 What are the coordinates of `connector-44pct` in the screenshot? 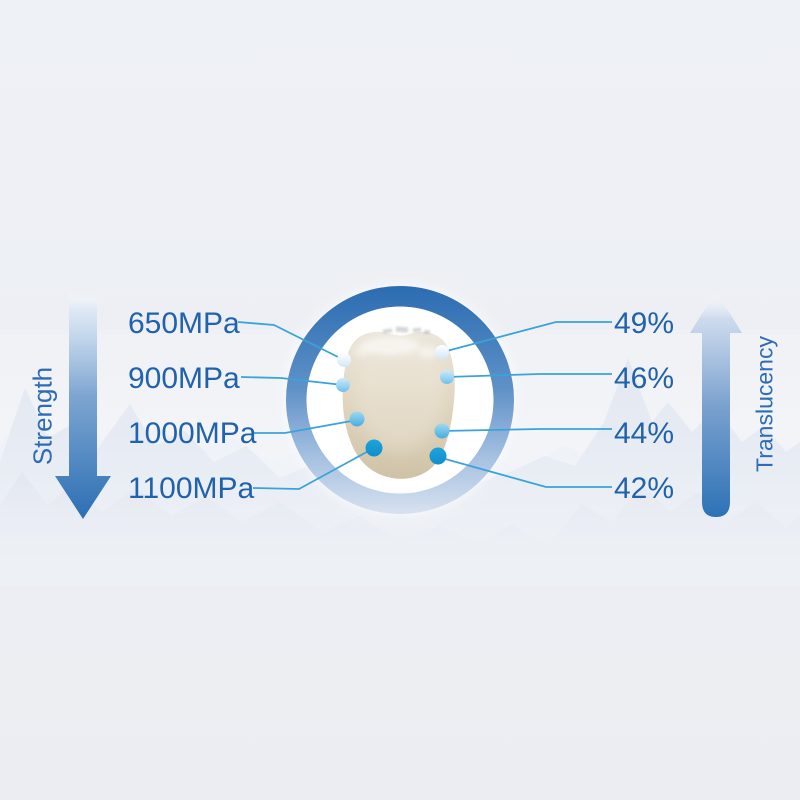 It's located at (526, 430).